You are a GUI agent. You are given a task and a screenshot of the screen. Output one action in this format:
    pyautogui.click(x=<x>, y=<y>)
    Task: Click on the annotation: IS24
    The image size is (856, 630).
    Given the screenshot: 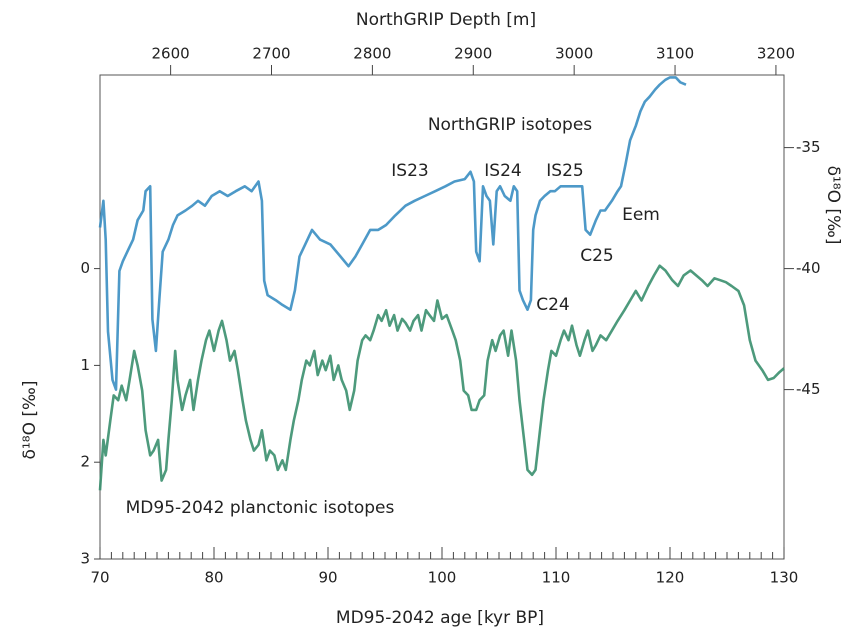 What is the action you would take?
    pyautogui.click(x=502, y=171)
    